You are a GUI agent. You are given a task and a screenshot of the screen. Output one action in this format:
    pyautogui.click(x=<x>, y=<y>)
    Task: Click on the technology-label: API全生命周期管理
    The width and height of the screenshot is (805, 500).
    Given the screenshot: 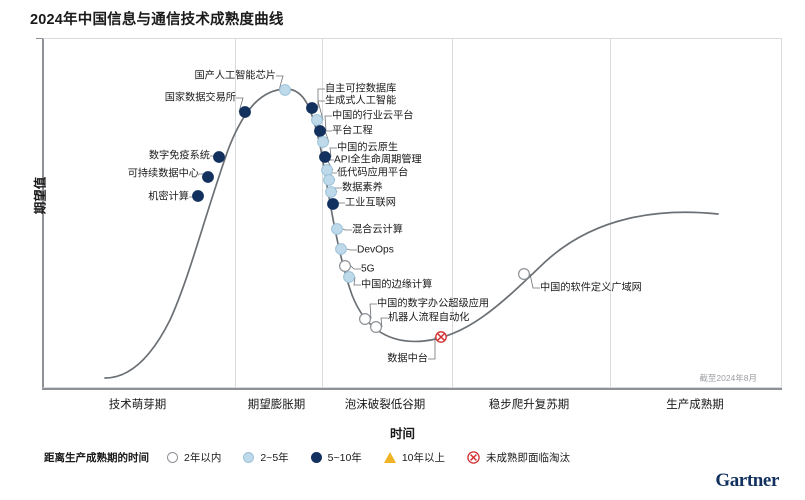 What is the action you would take?
    pyautogui.click(x=378, y=160)
    